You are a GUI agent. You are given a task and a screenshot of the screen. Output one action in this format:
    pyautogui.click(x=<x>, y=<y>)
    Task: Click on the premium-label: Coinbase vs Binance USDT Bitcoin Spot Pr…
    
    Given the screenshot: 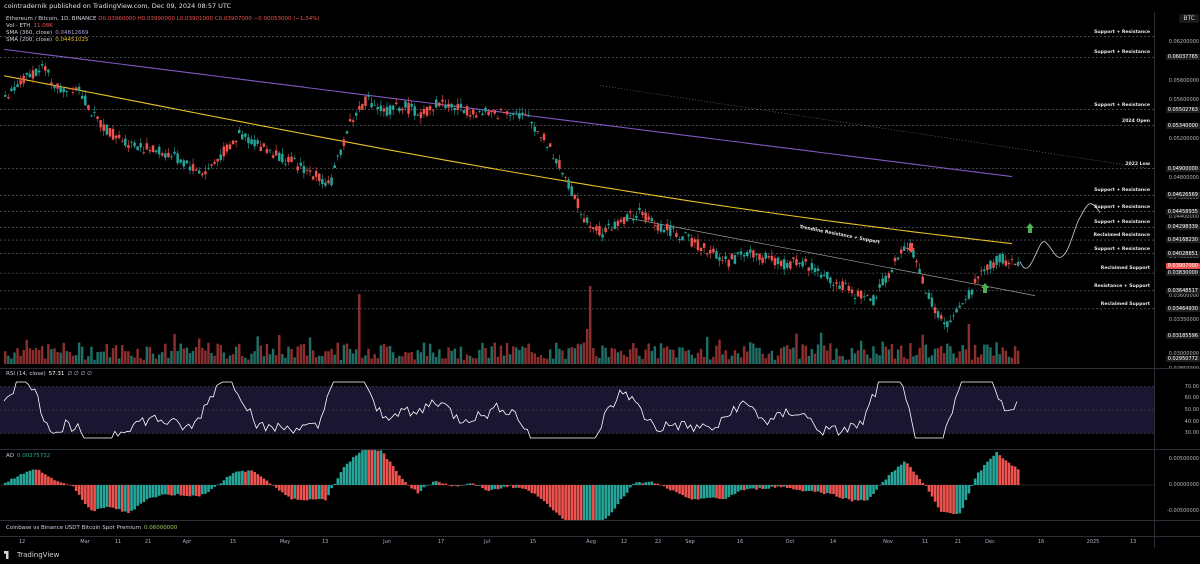 What is the action you would take?
    pyautogui.click(x=73, y=528)
    